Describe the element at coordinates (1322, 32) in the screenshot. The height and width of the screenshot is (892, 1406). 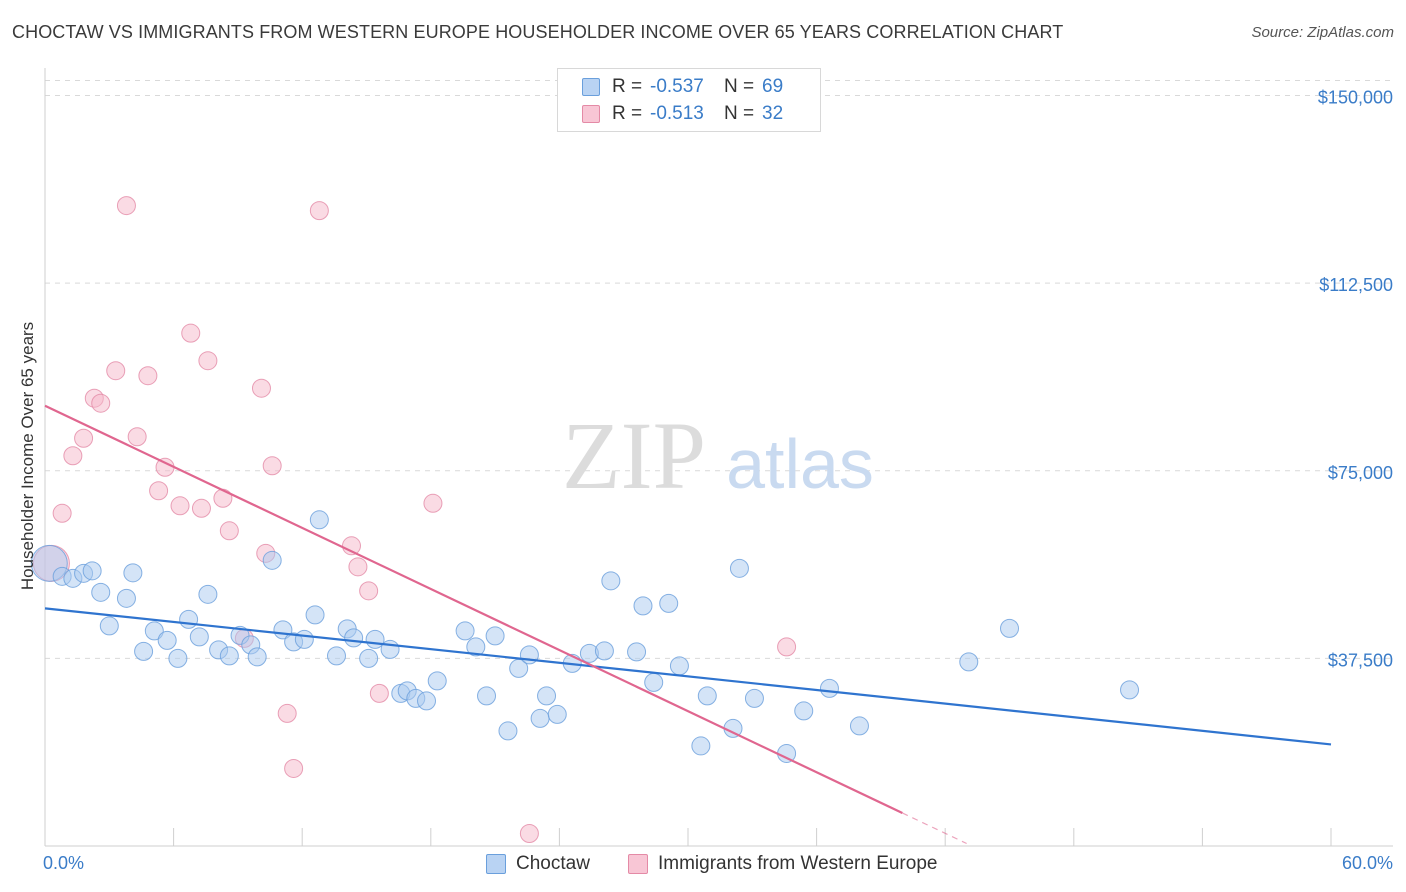
I see `source-label: Source: ZipAtlas.com` at that location.